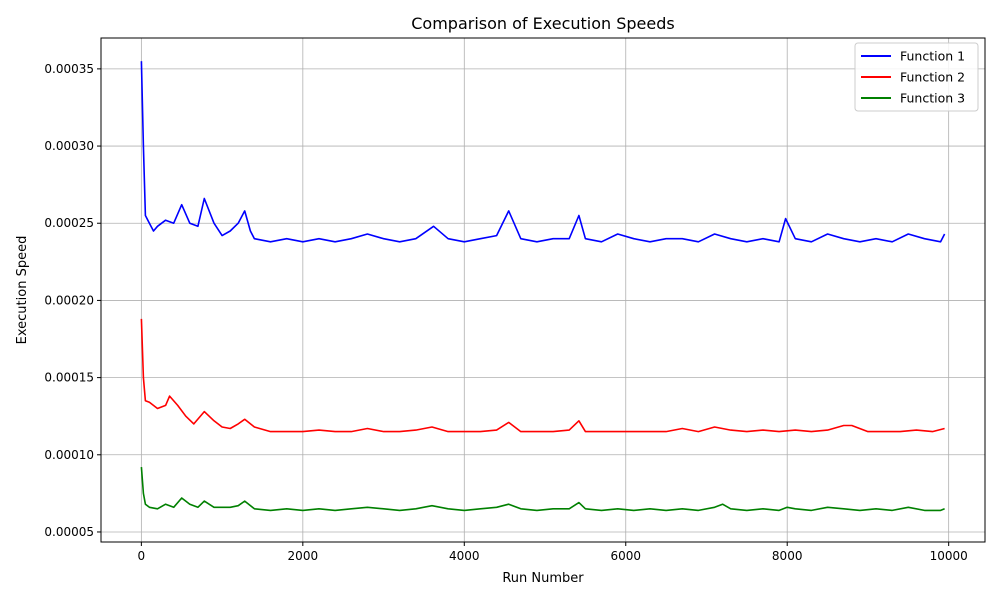  Describe the element at coordinates (69, 146) in the screenshot. I see `y-tick-label: 0.00030` at that location.